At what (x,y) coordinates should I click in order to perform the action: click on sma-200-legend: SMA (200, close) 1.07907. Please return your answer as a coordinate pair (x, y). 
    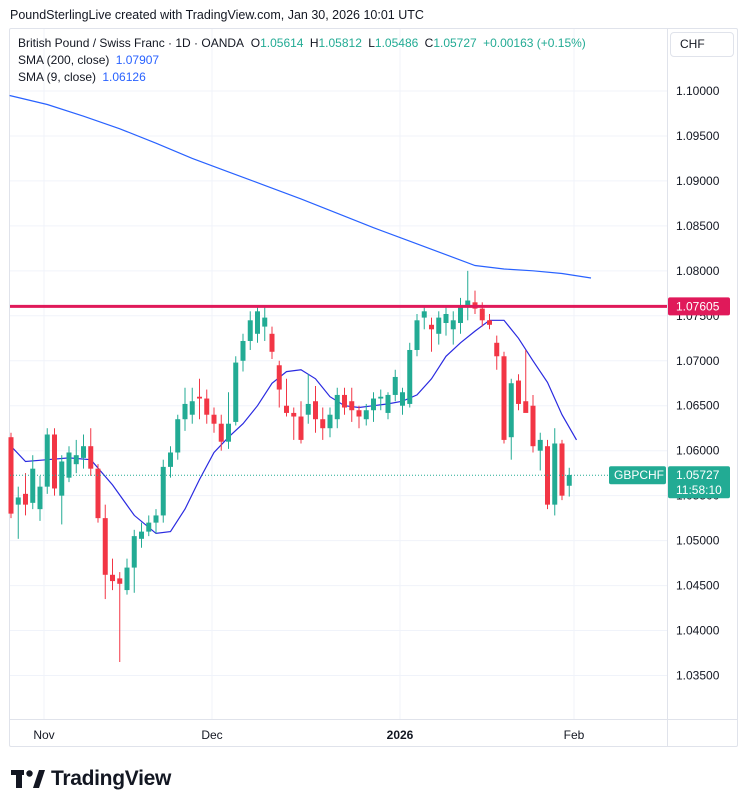
    Looking at the image, I should click on (88, 60).